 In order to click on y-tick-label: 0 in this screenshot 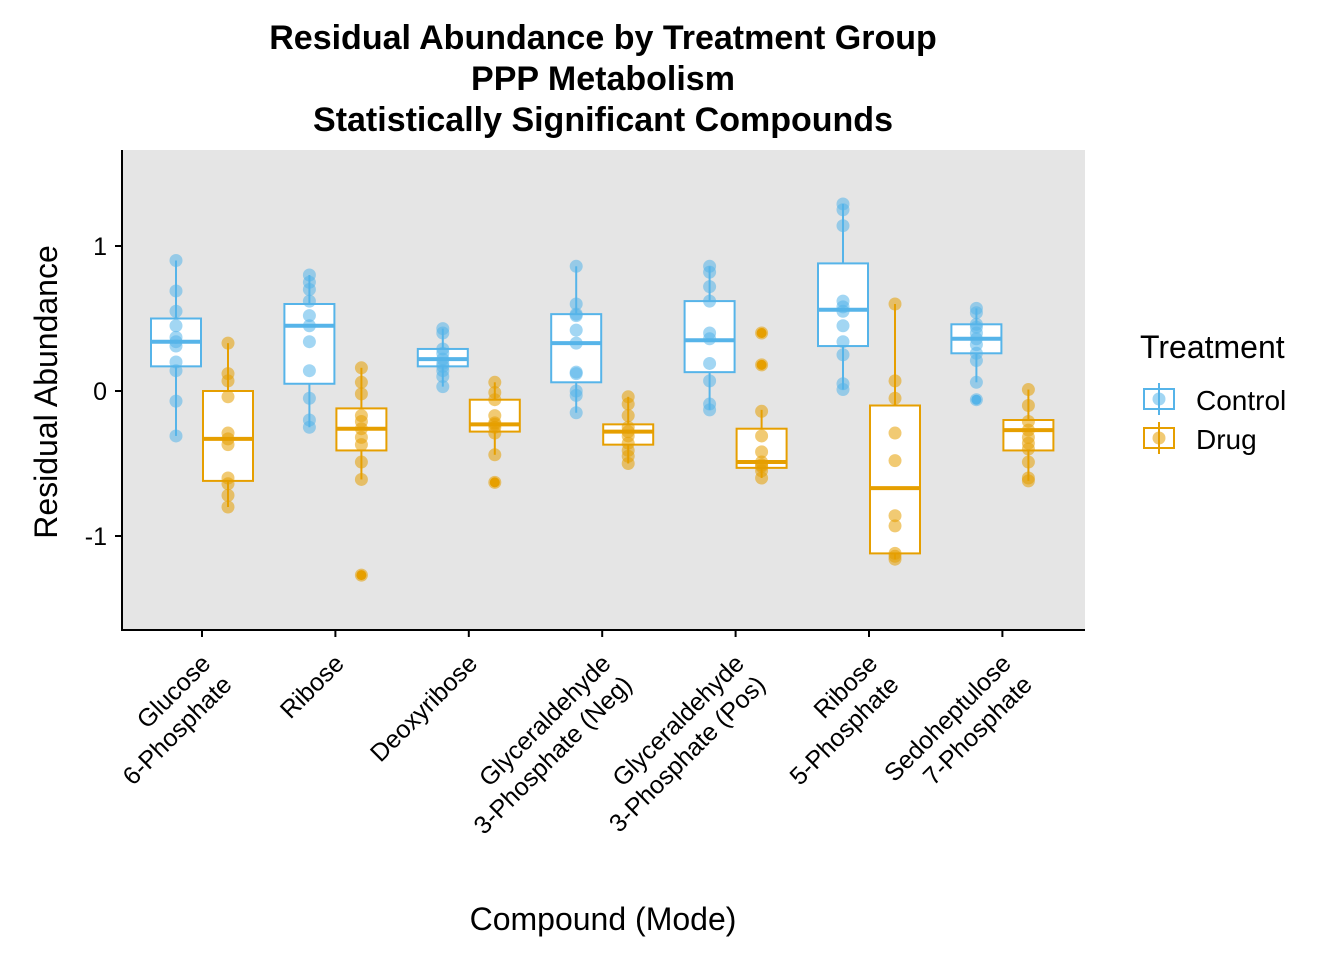, I will do `click(100, 392)`.